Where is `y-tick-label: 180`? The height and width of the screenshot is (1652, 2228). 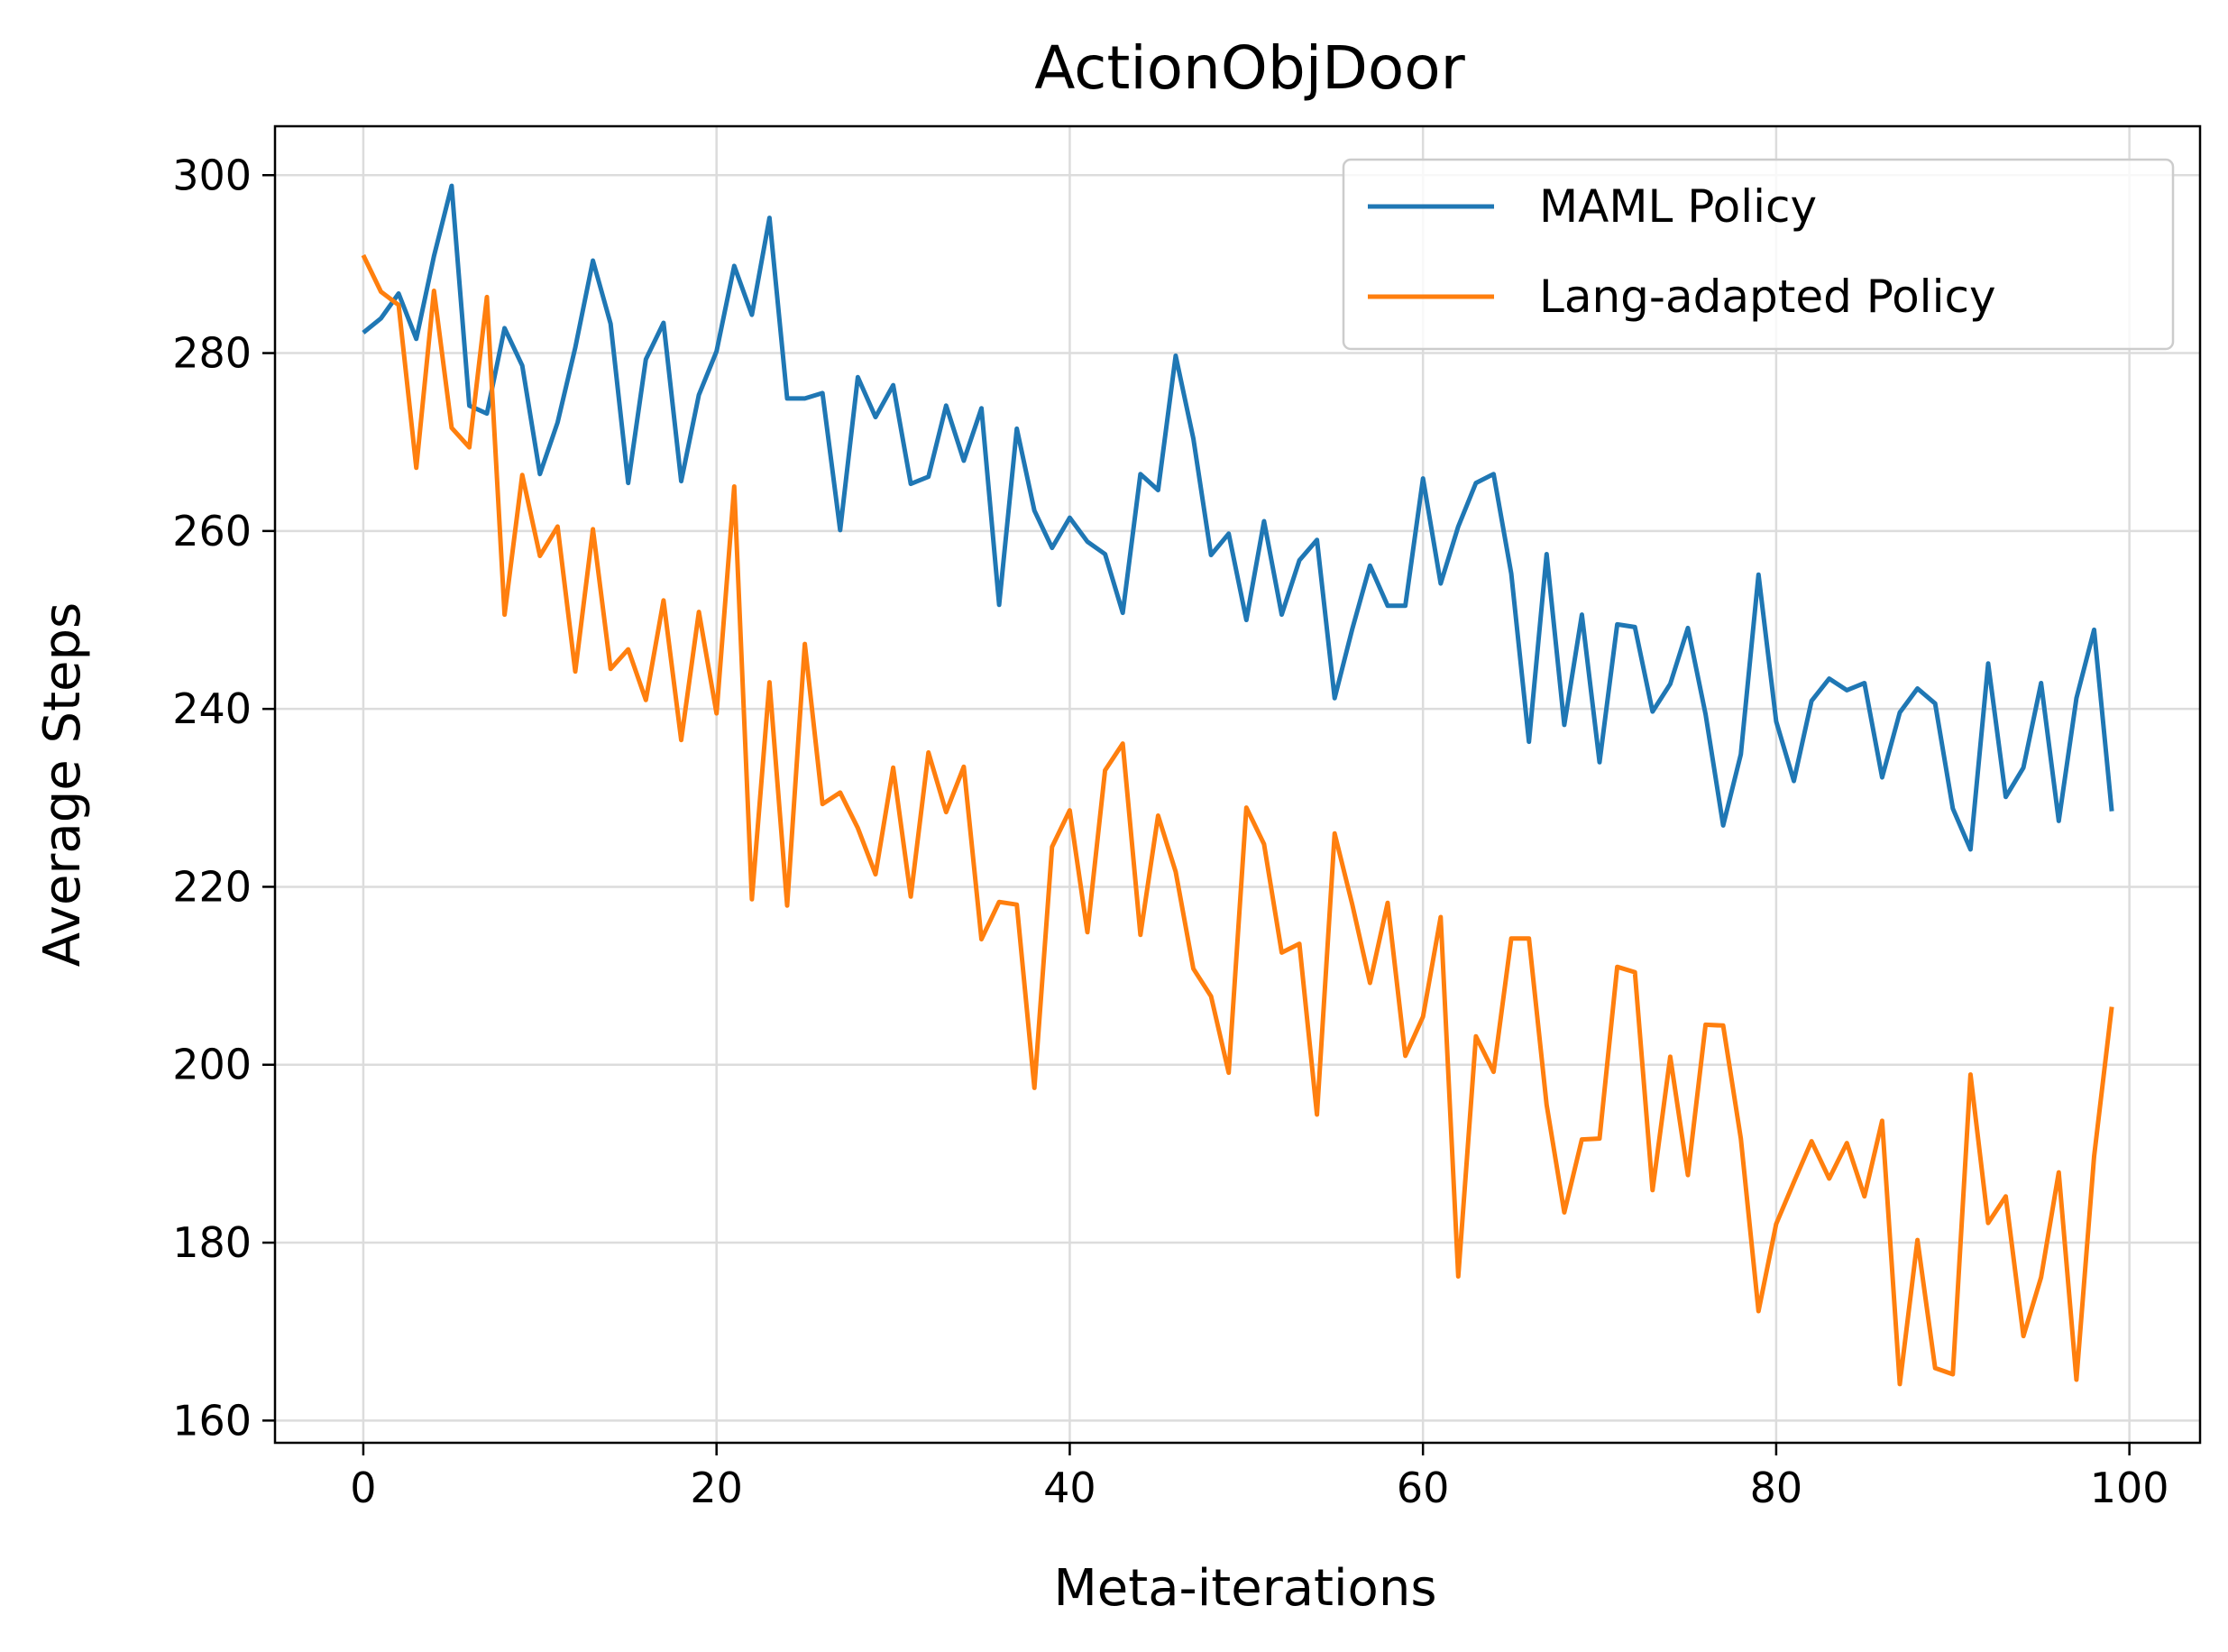 y-tick-label: 180 is located at coordinates (212, 1242).